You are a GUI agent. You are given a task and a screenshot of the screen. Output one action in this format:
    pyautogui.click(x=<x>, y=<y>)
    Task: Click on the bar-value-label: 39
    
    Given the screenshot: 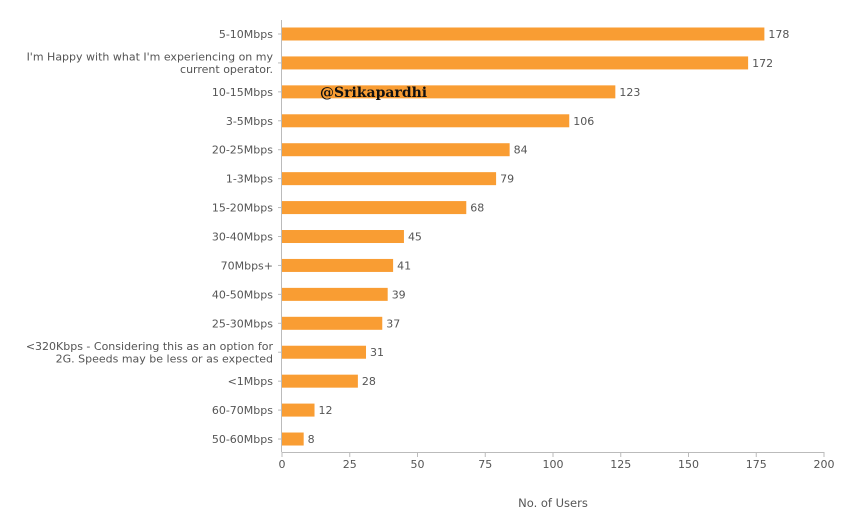 What is the action you would take?
    pyautogui.click(x=399, y=294)
    